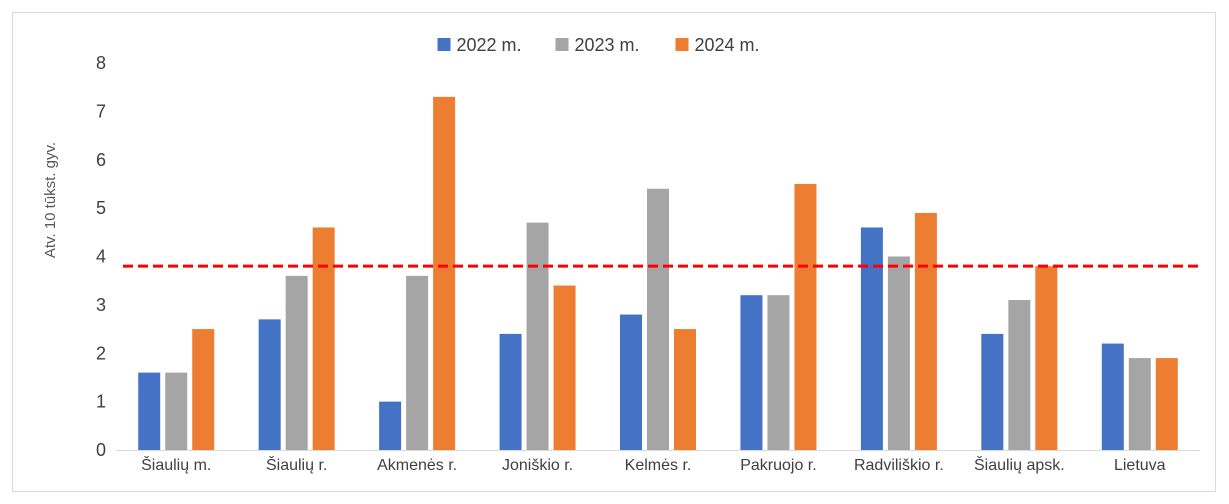  Describe the element at coordinates (101, 450) in the screenshot. I see `y-tick-label: 0` at that location.